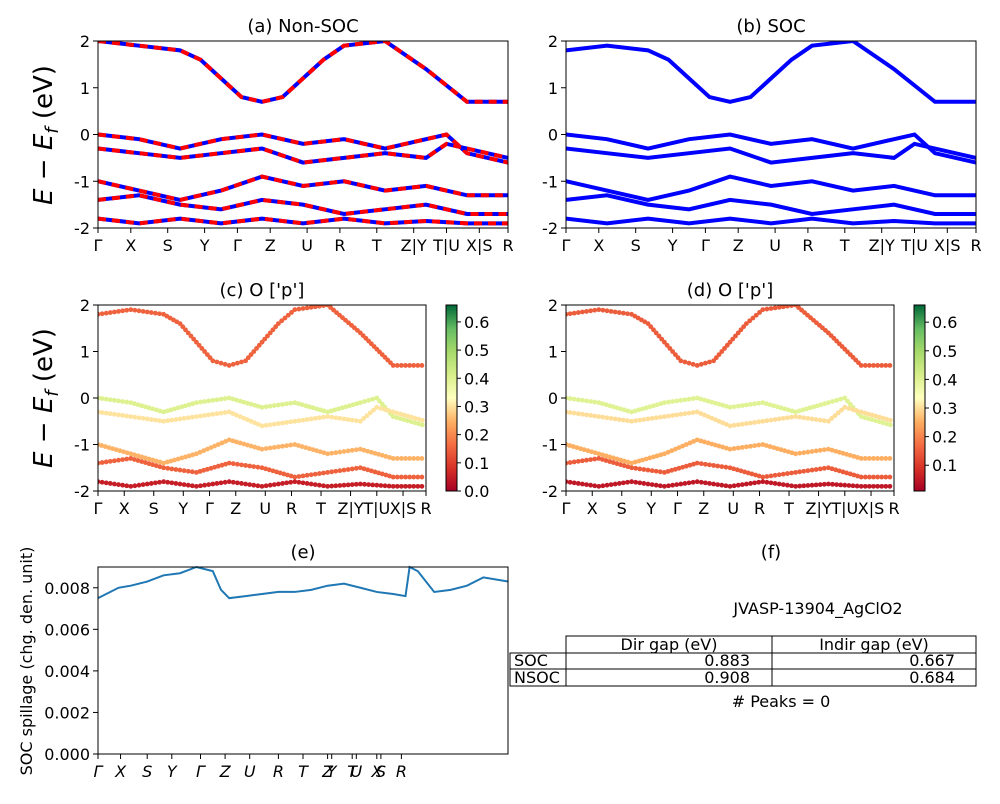 This screenshot has height=804, width=1000. I want to click on material-id: JVASP-13904_AgClO2, so click(817, 609).